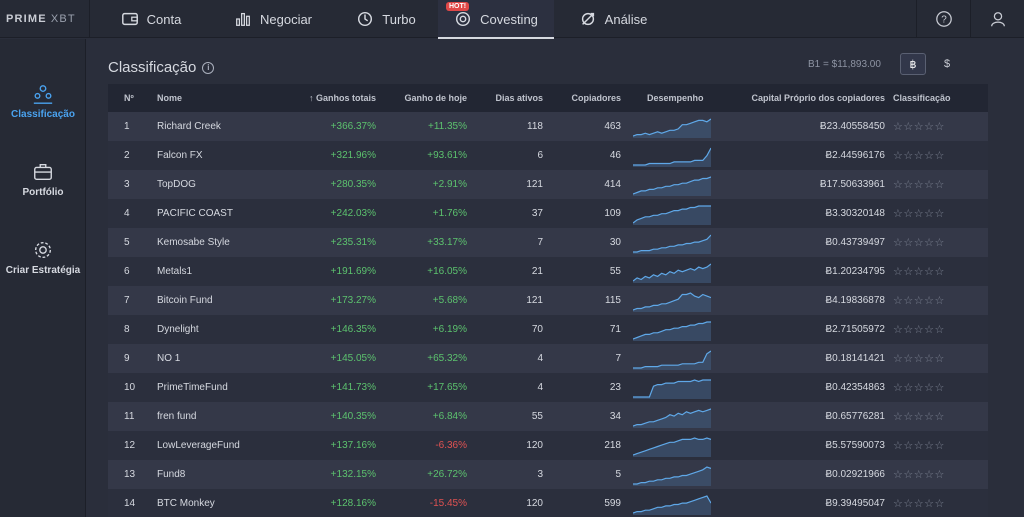  What do you see at coordinates (613, 19) in the screenshot?
I see `nav-analise: Análise` at bounding box center [613, 19].